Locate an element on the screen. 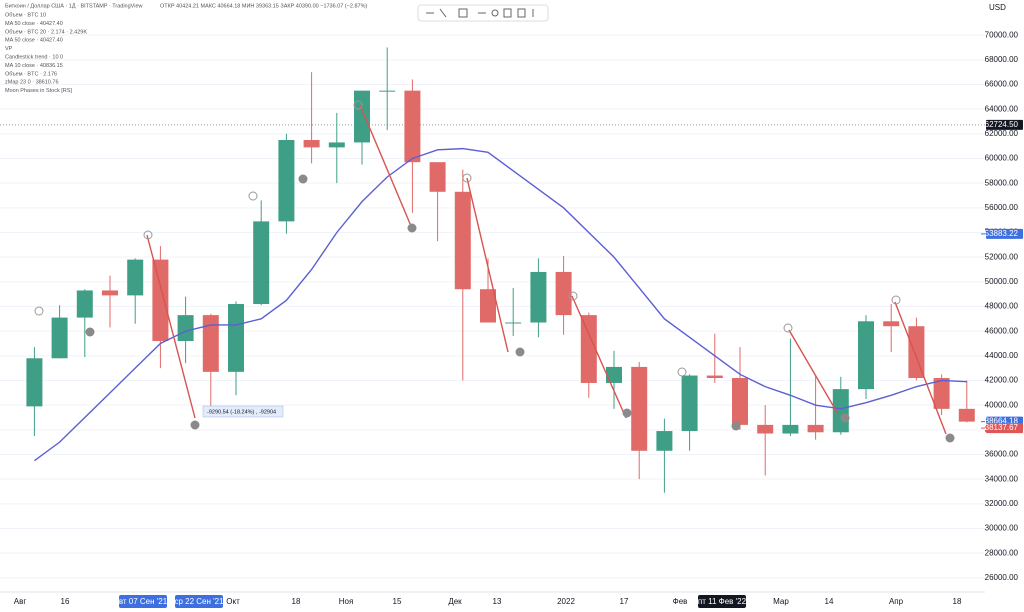 This screenshot has width=1024, height=612. y-tick-label: 62000.00 is located at coordinates (1002, 133).